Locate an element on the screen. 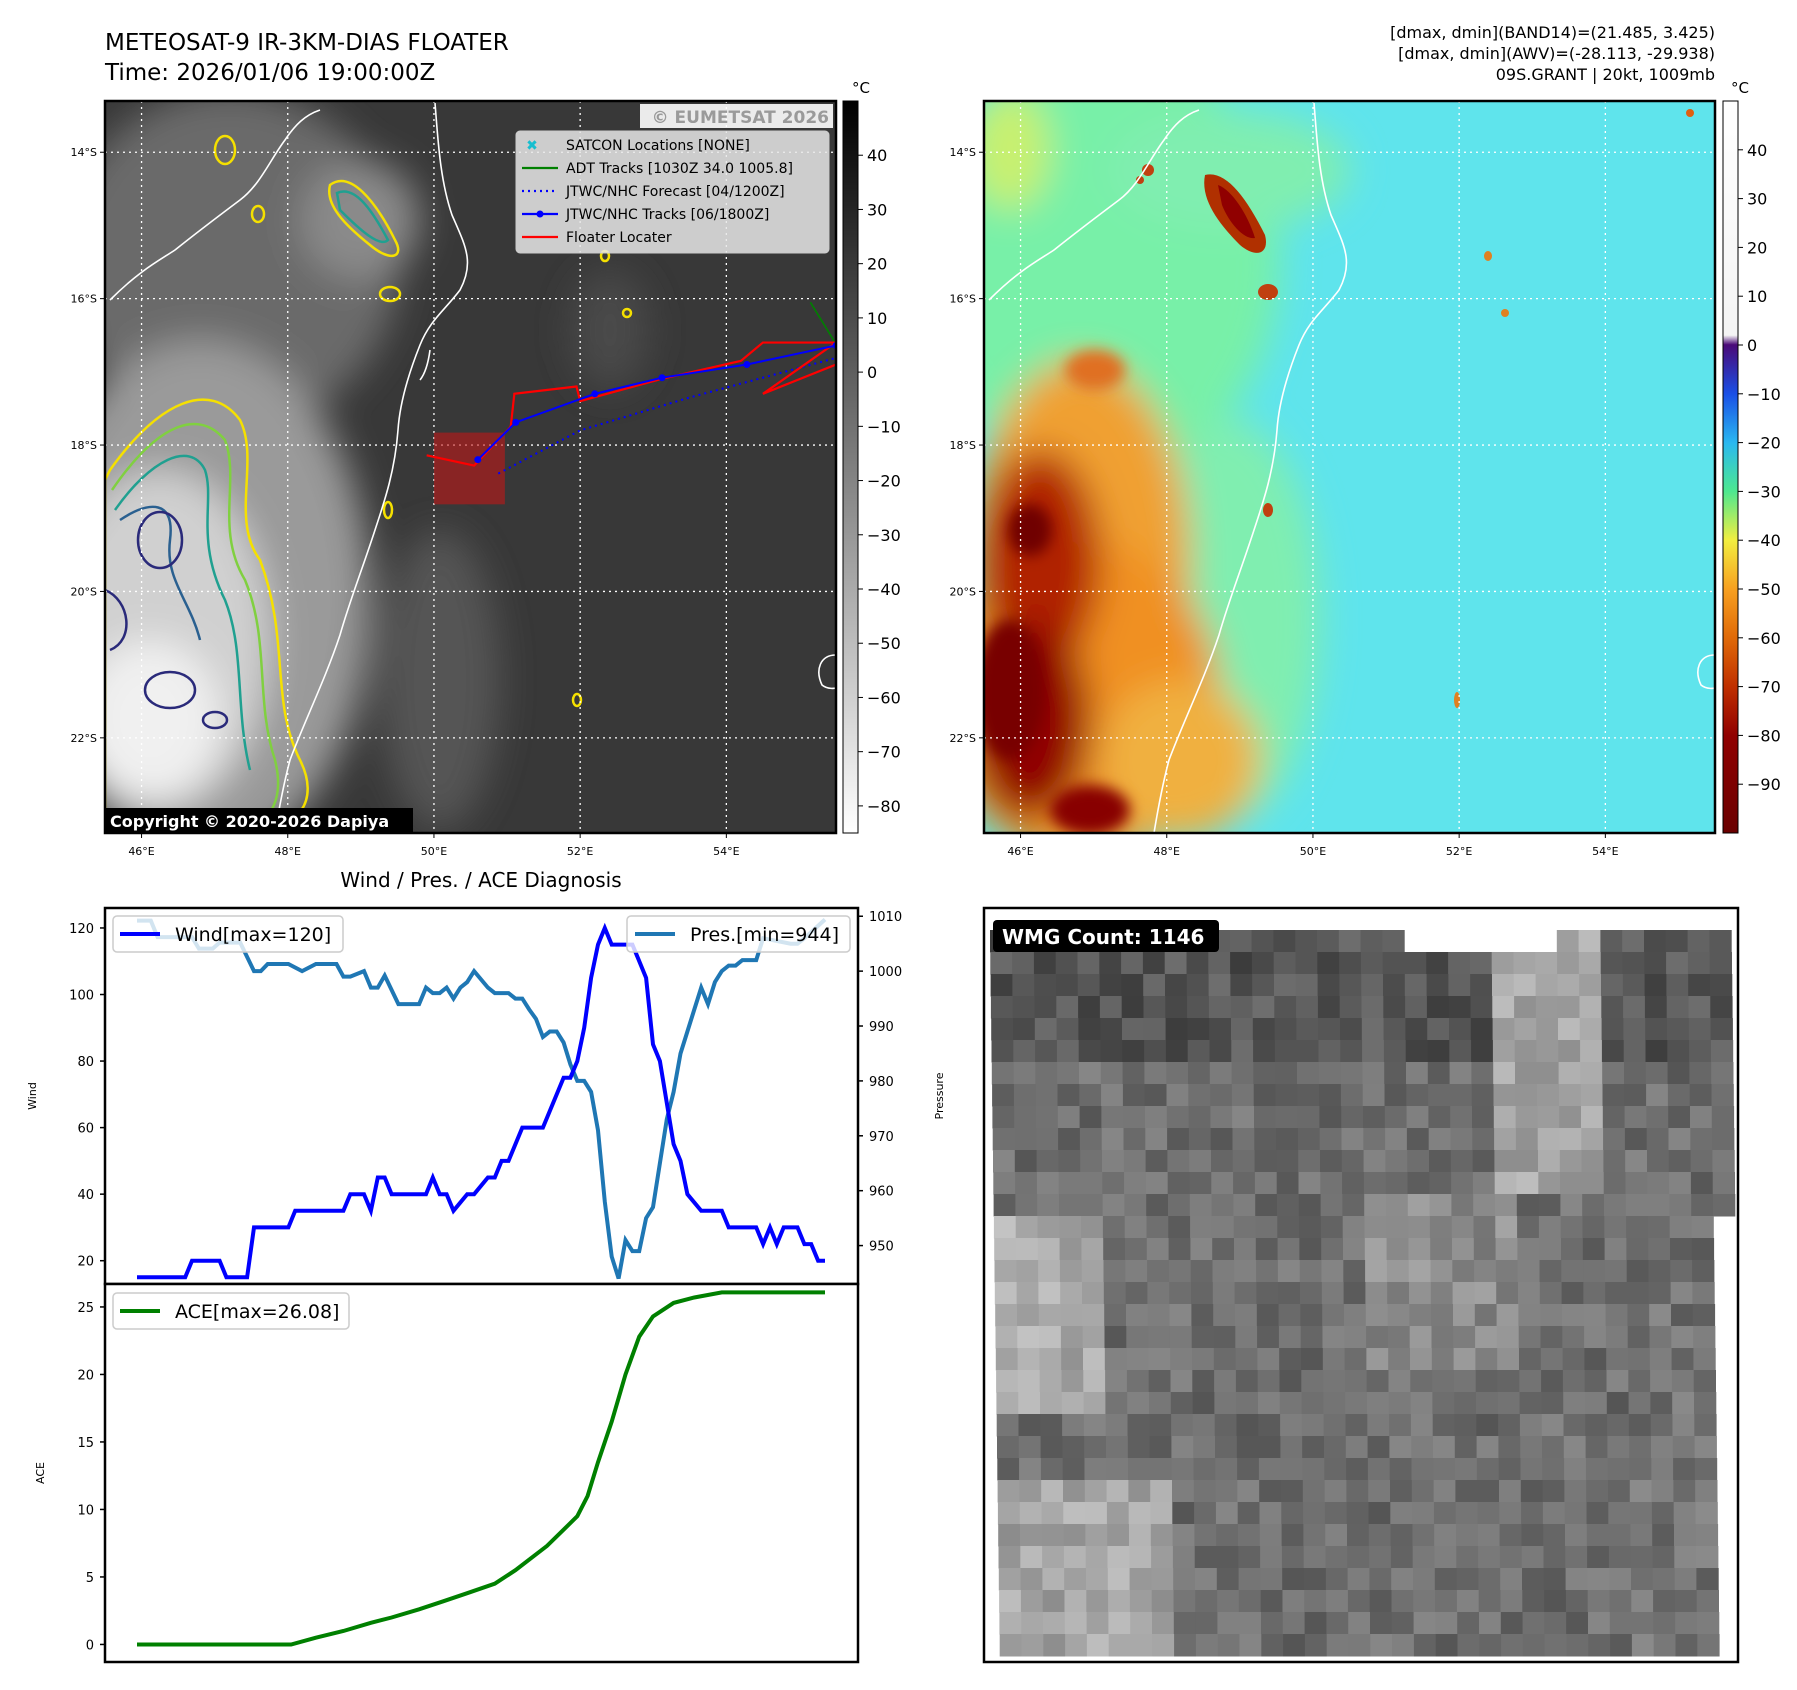 The width and height of the screenshot is (1797, 1690). legend-label: JTWC/NHC Forecast [04/1200Z] is located at coordinates (675, 192).